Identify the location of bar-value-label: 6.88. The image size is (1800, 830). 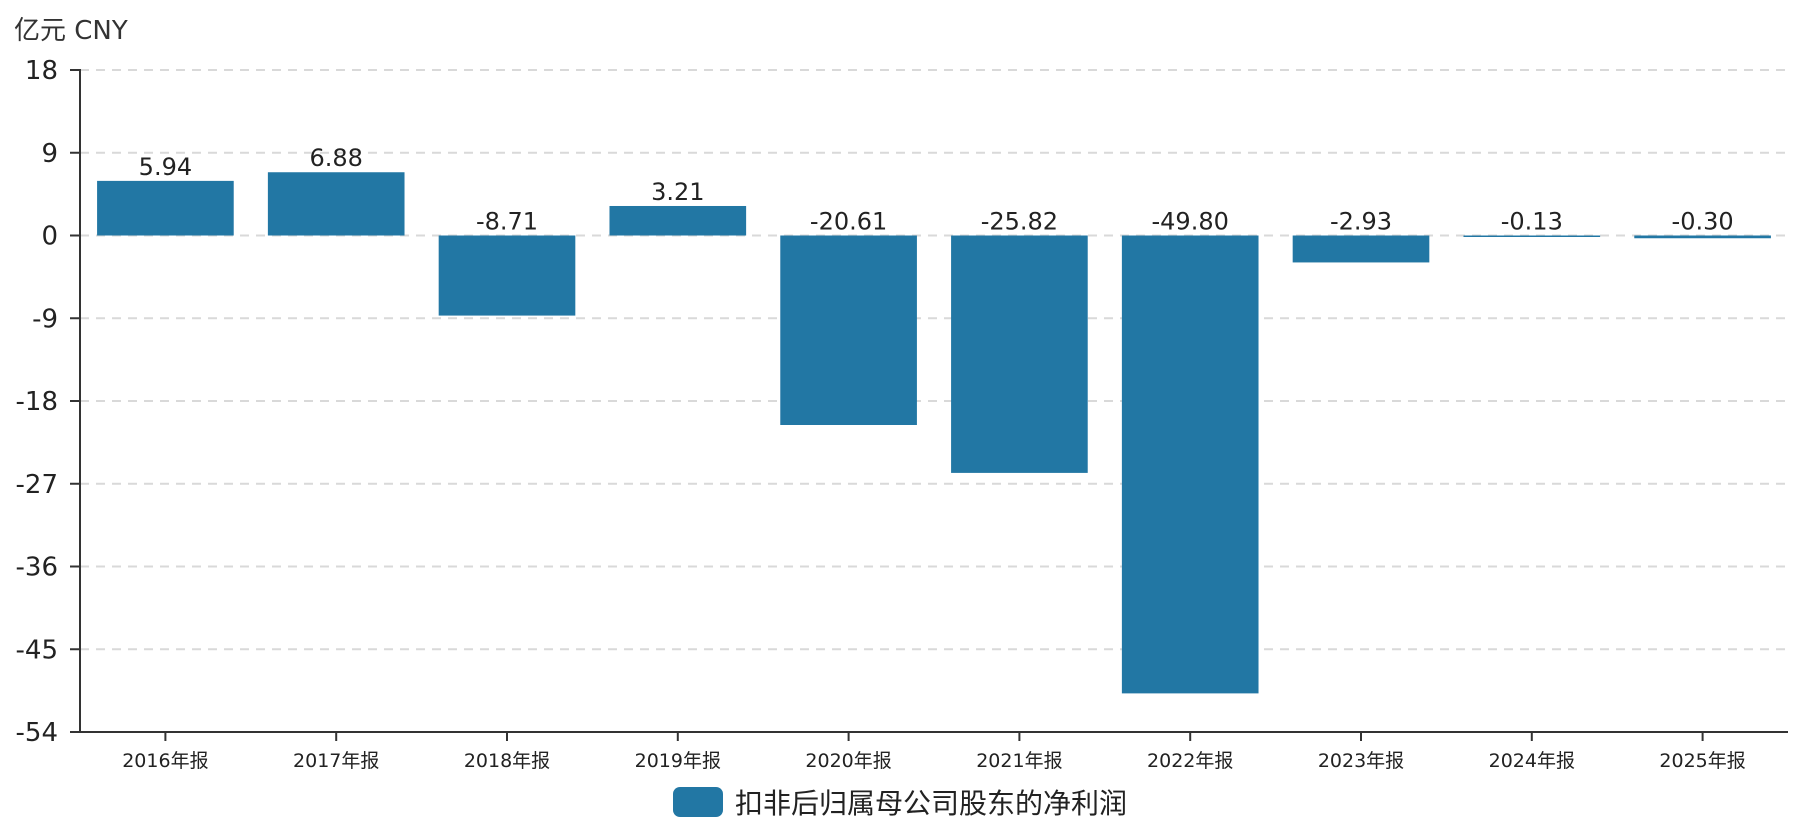
(335, 158).